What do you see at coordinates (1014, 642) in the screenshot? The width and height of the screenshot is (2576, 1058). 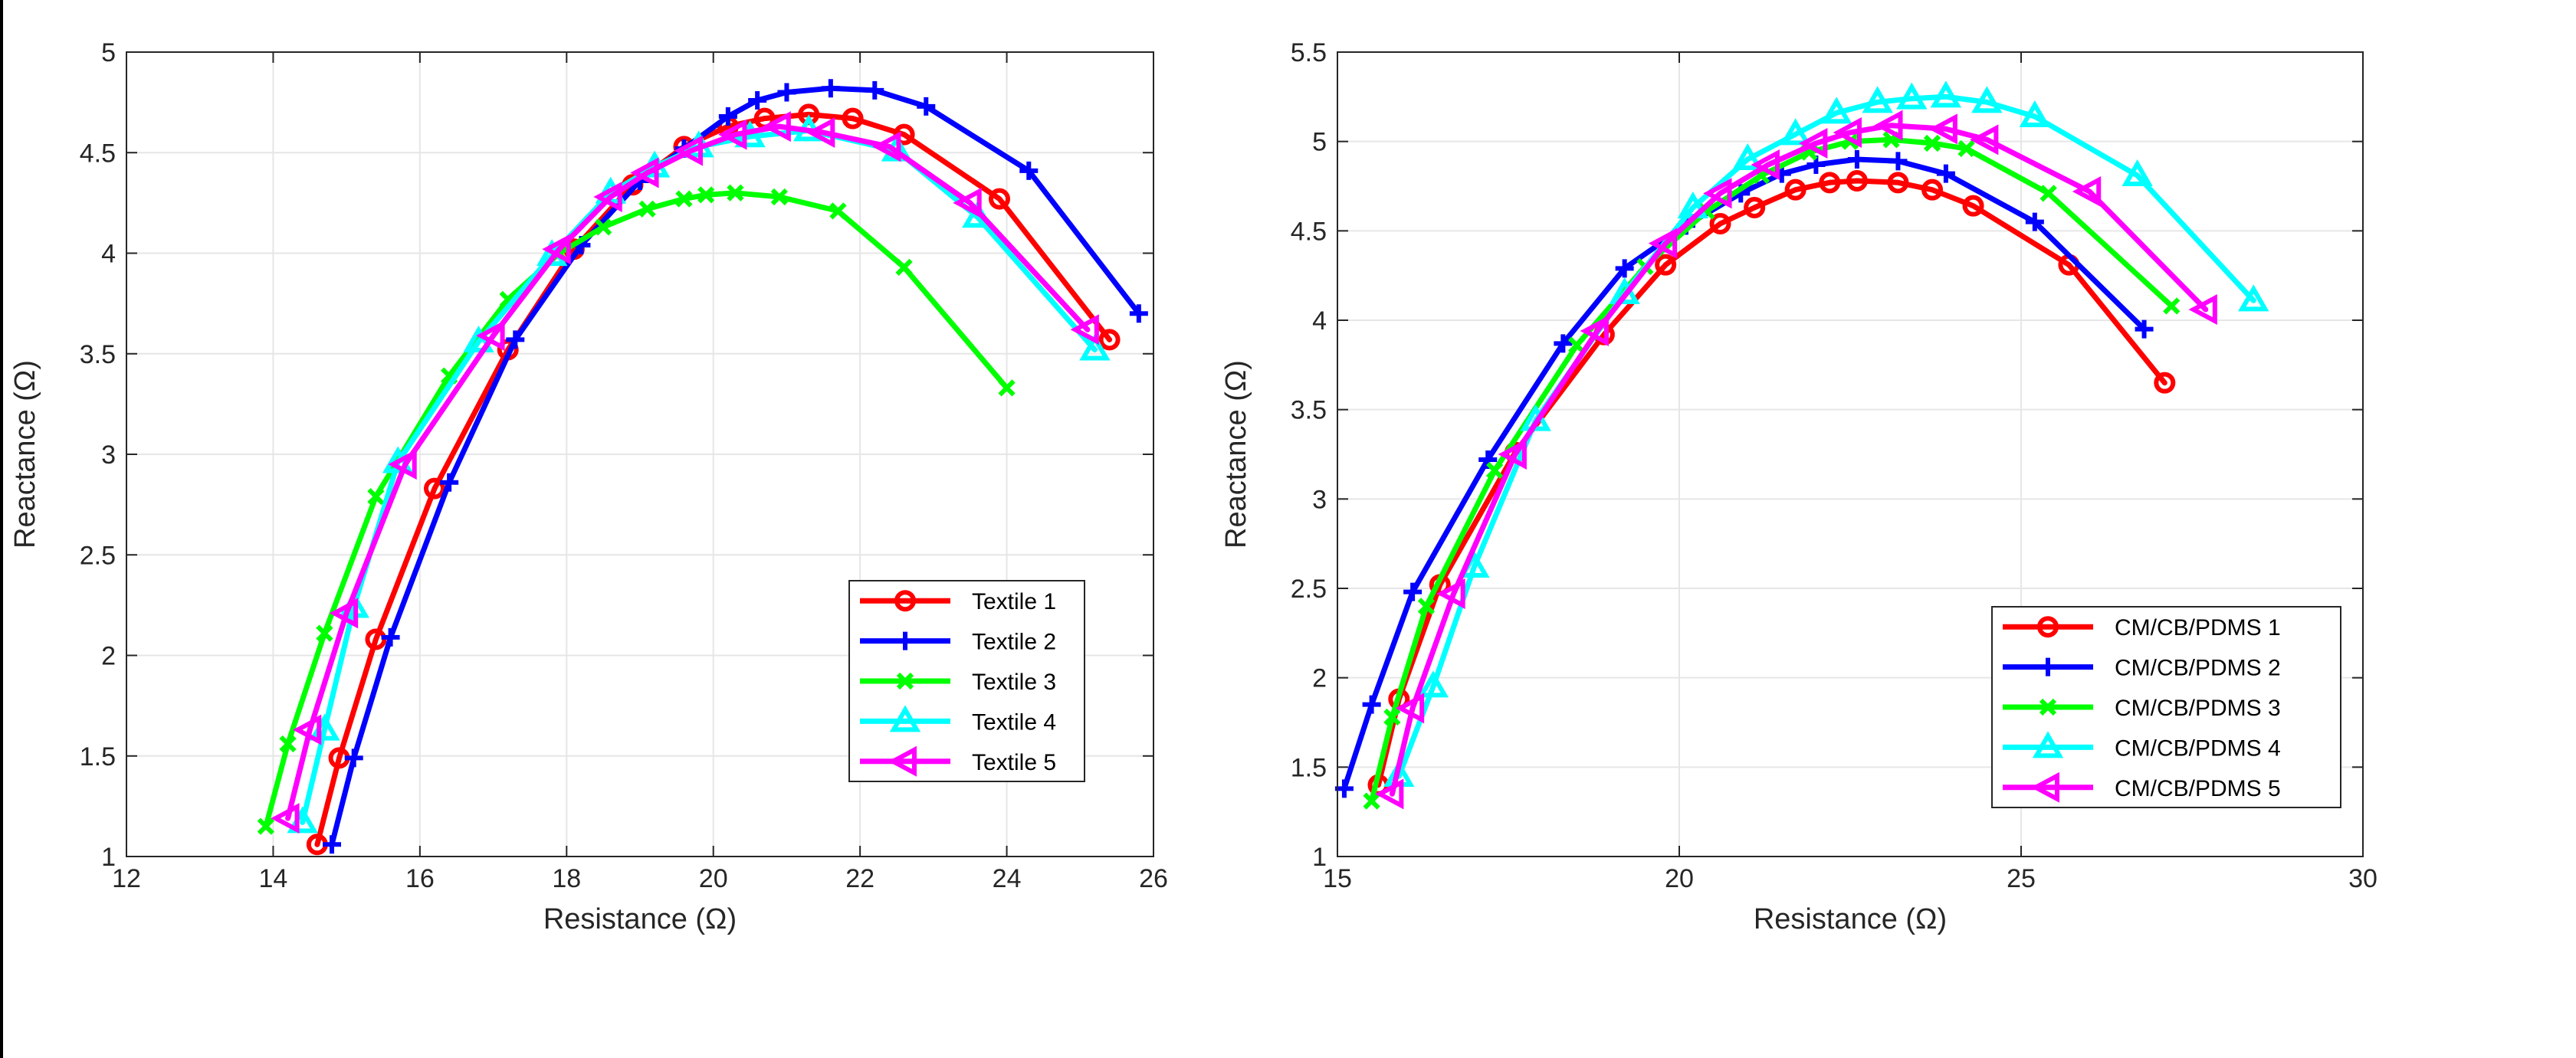 I see `legend-label: Textile 2` at bounding box center [1014, 642].